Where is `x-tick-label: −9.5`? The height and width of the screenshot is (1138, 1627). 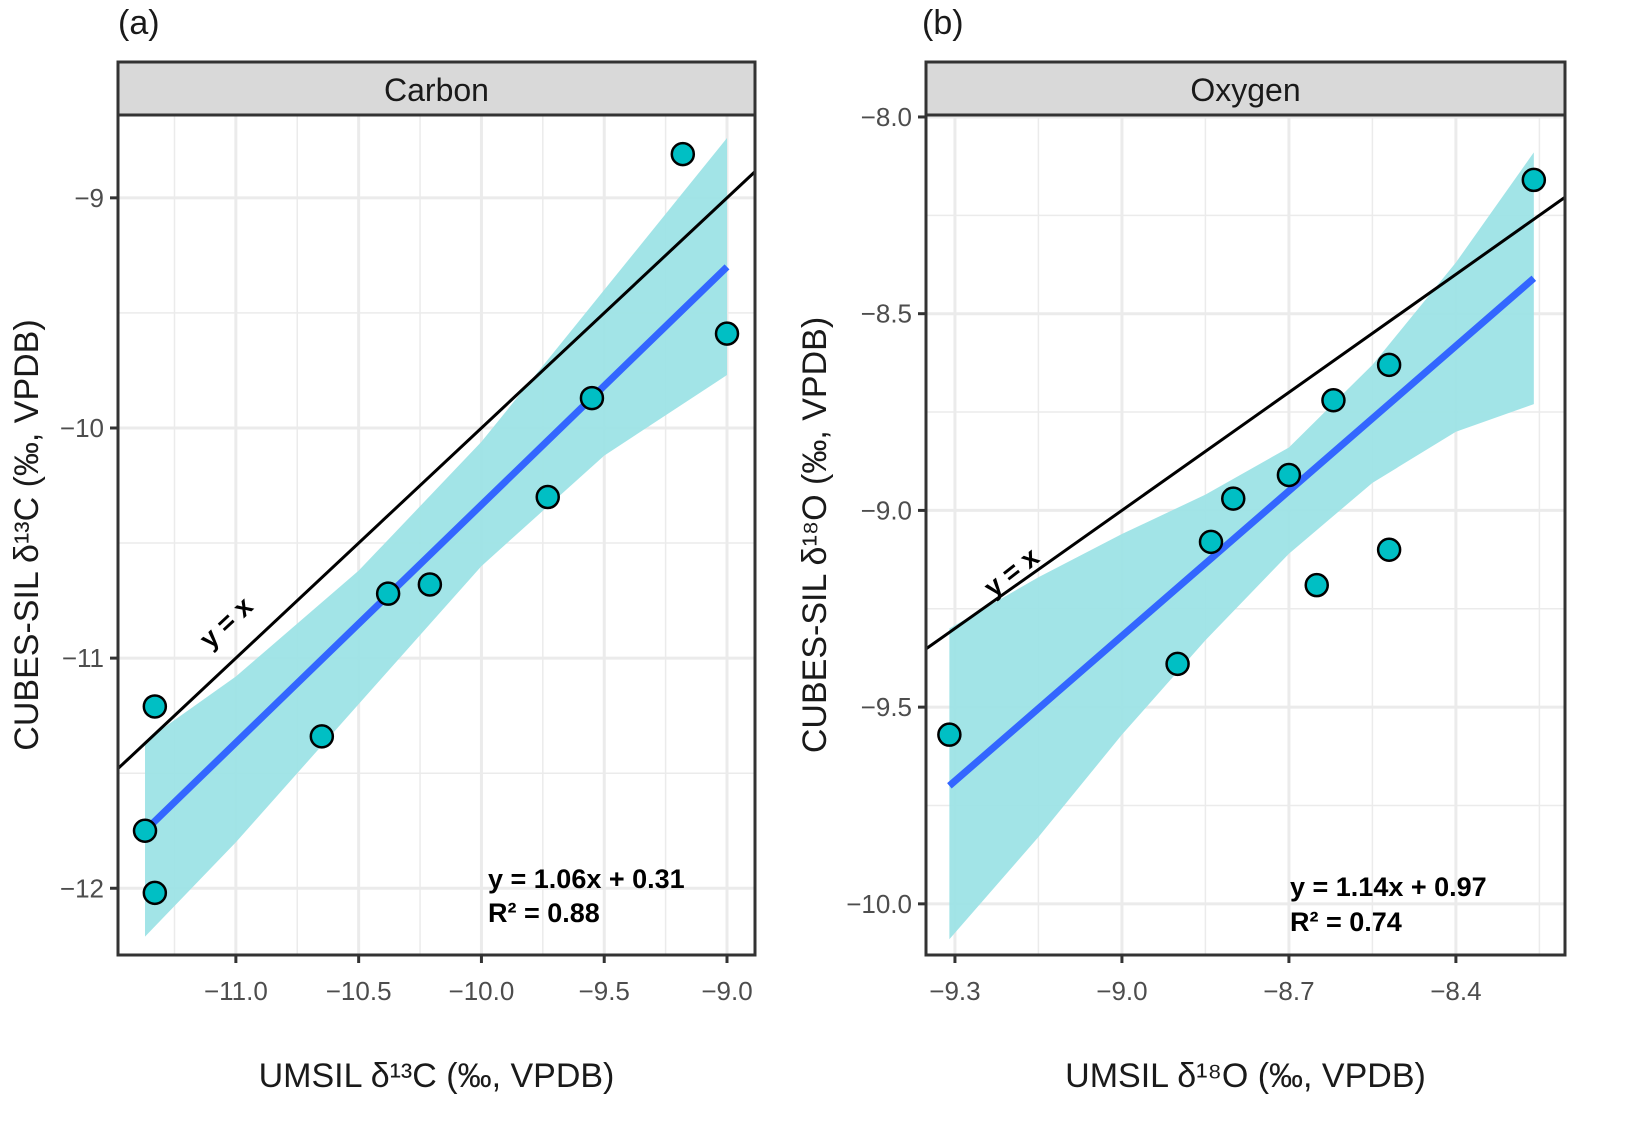
x-tick-label: −9.5 is located at coordinates (604, 991).